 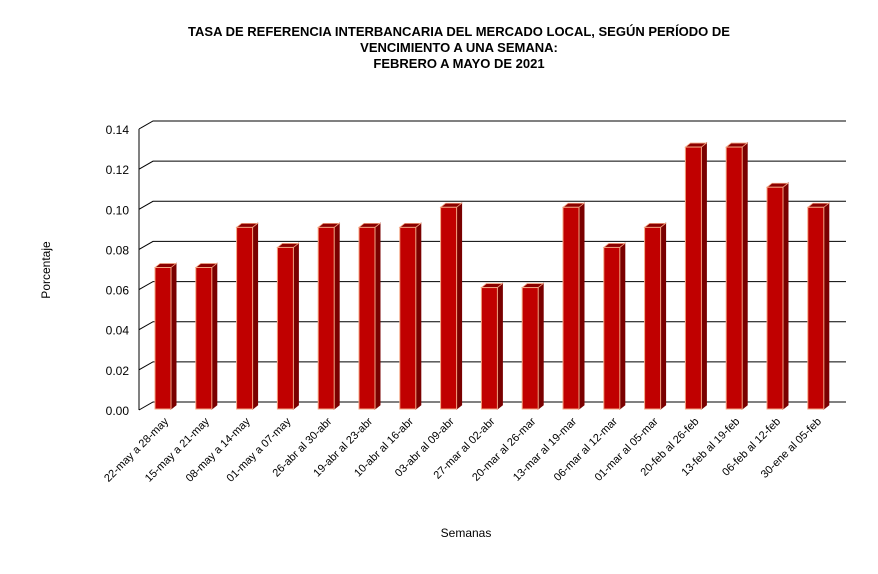 What do you see at coordinates (118, 210) in the screenshot?
I see `y-tick-label: 0.10` at bounding box center [118, 210].